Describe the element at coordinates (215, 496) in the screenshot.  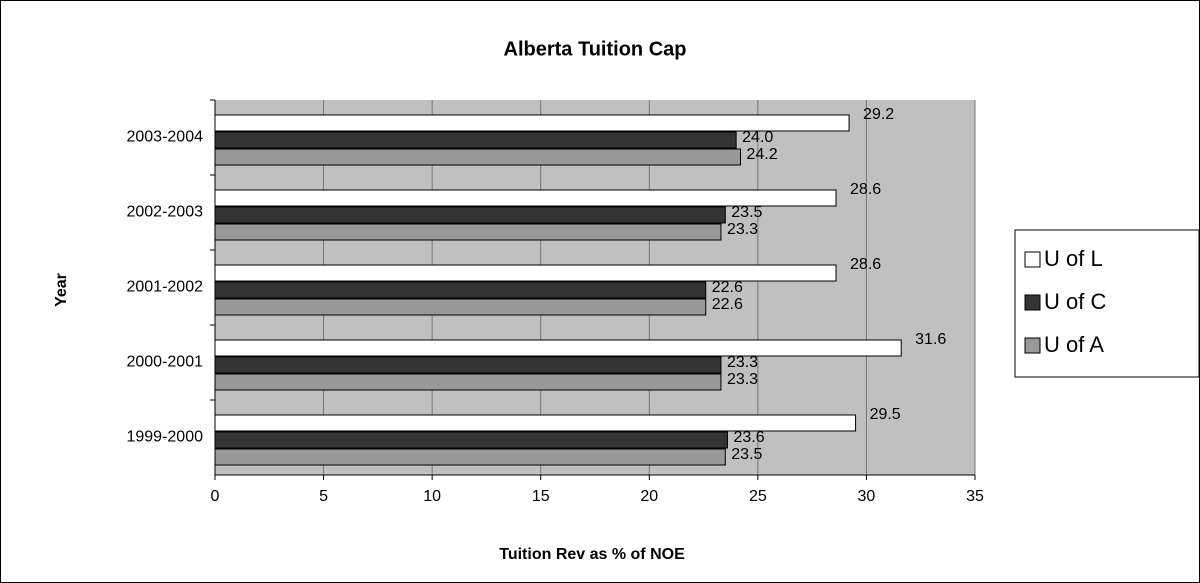
I see `x-tick-label: 0` at that location.